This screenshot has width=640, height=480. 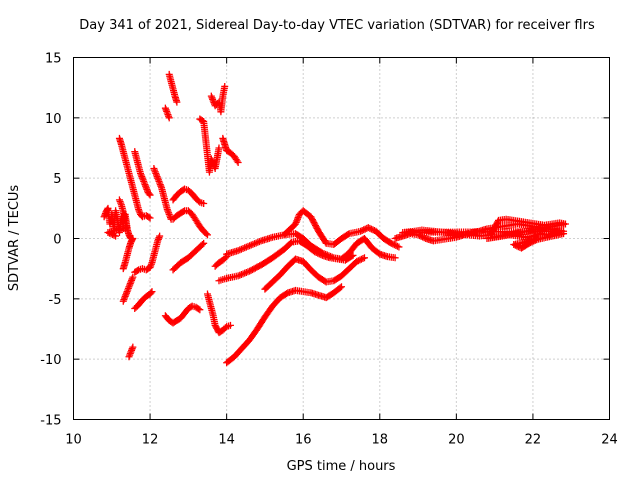 I want to click on series-middle-band, so click(x=290, y=259).